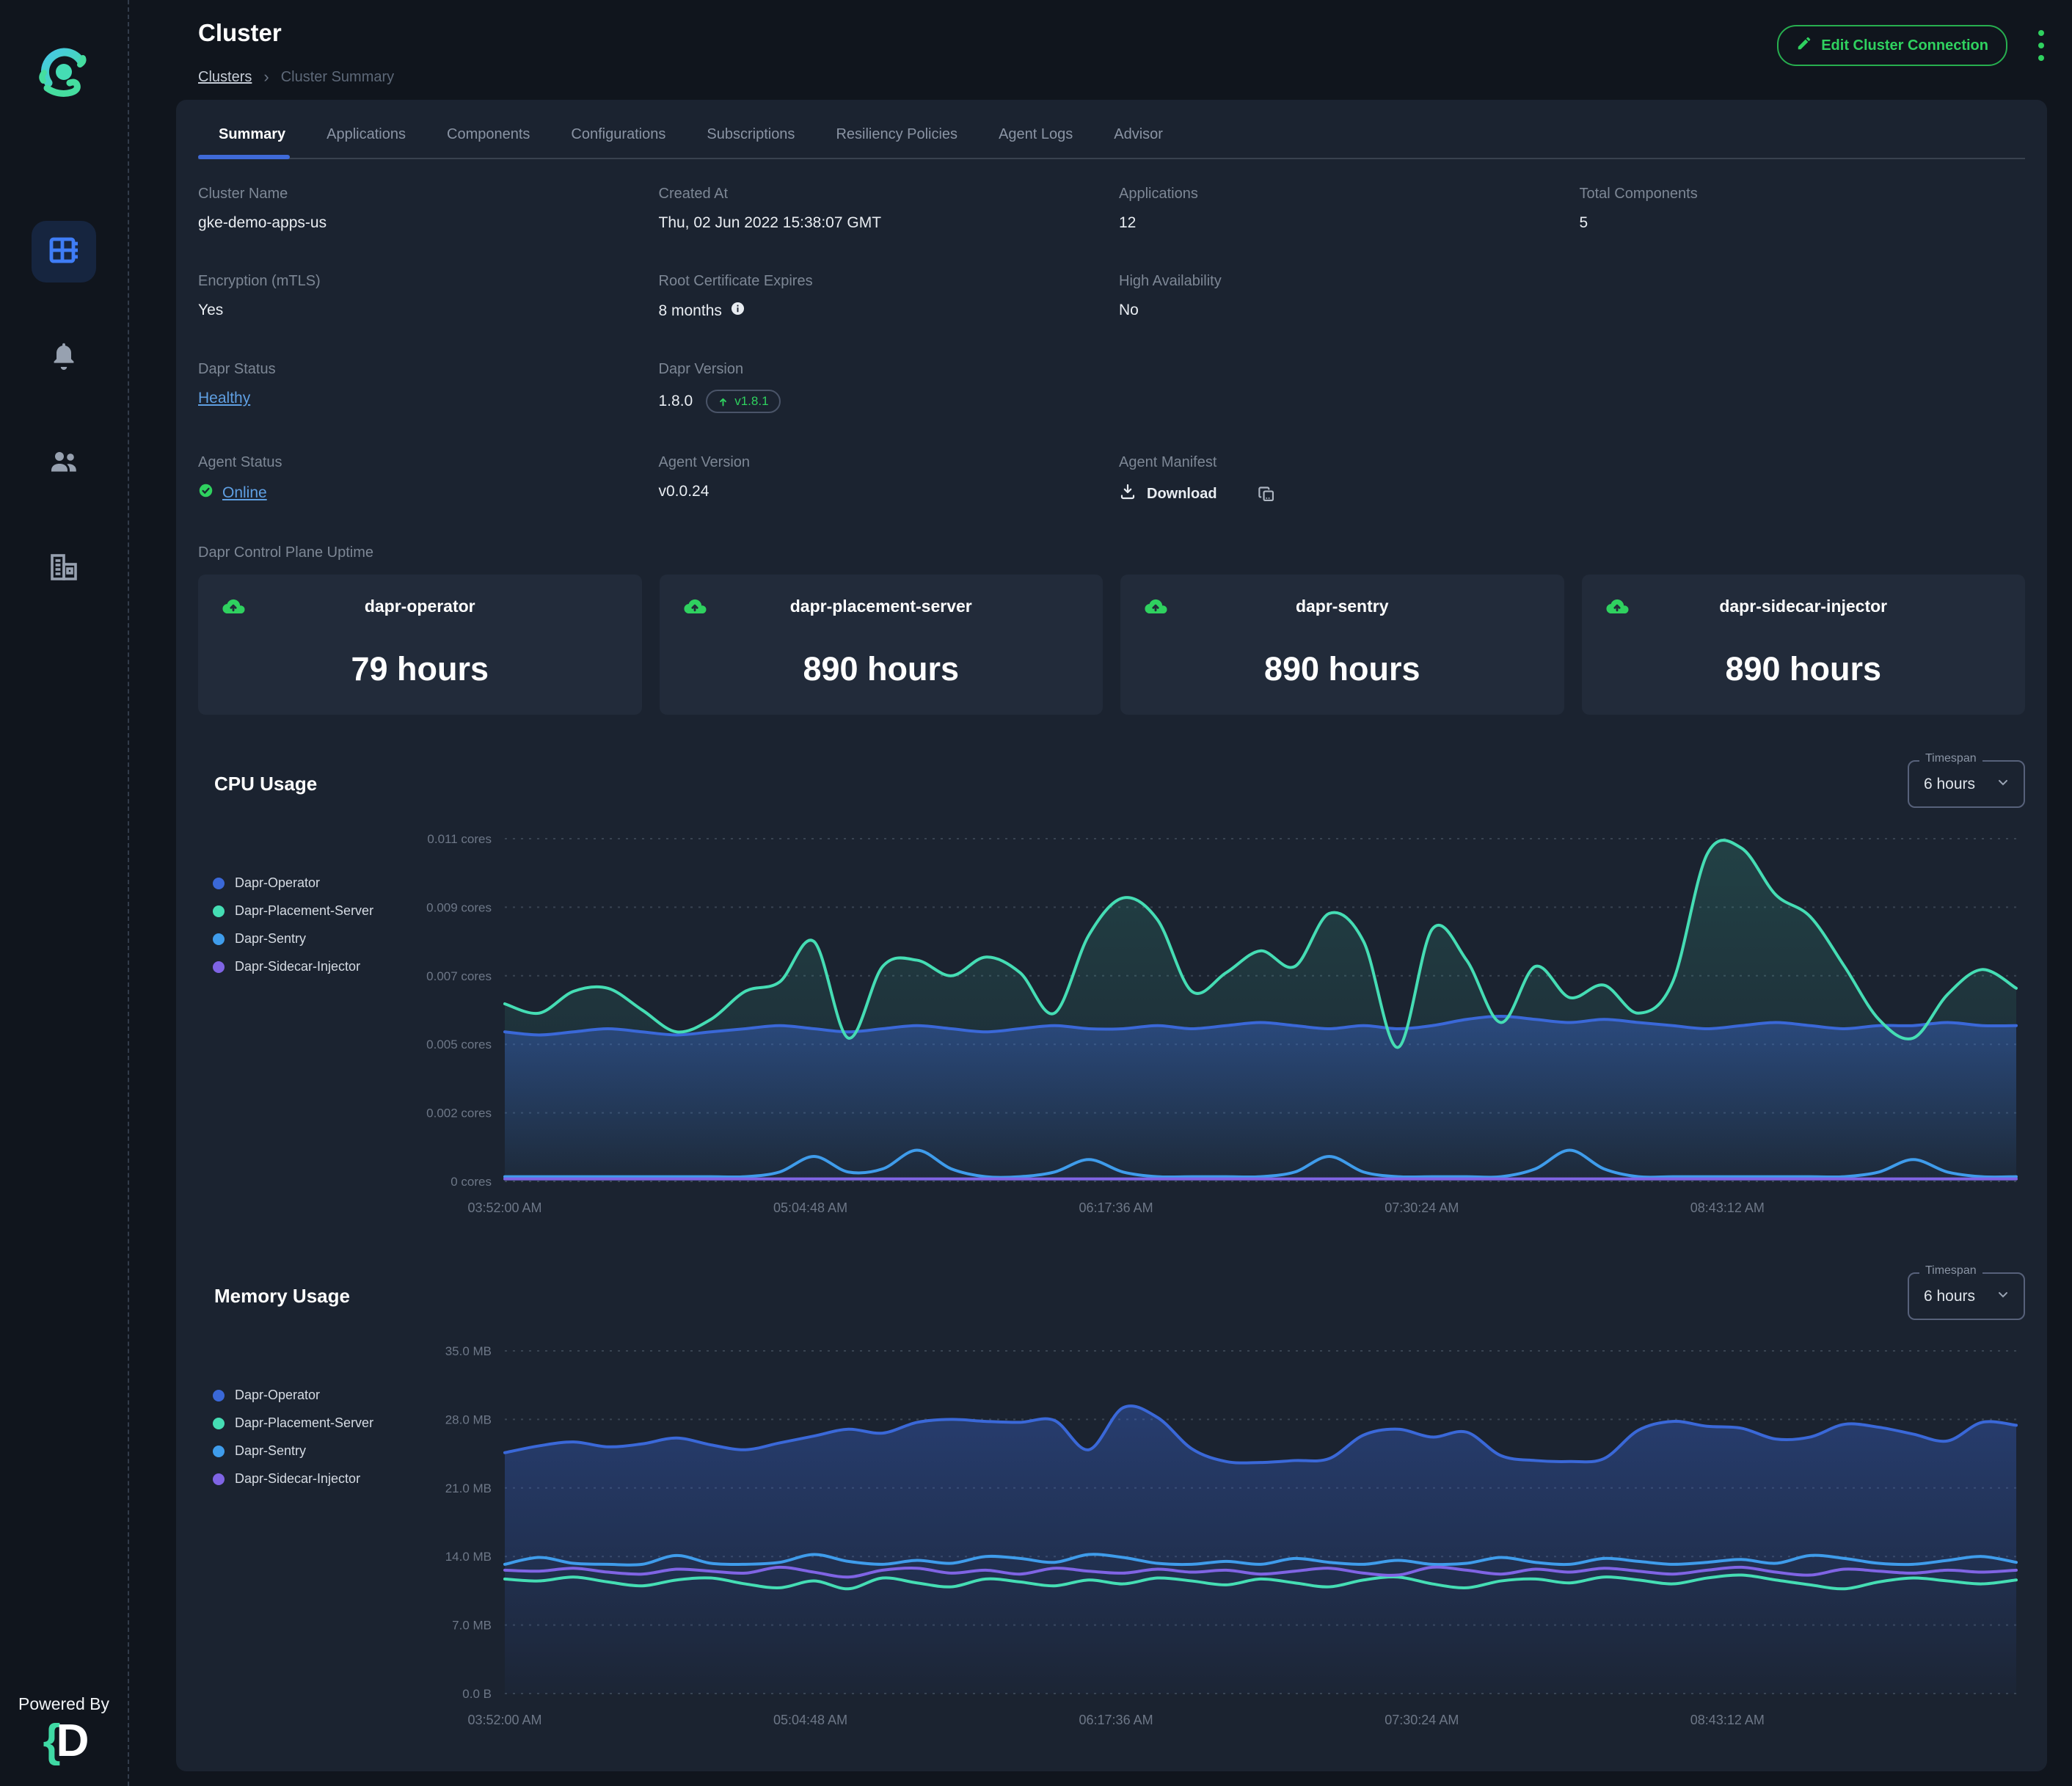 The height and width of the screenshot is (1786, 2072). I want to click on powered-by: Powered By {D, so click(63, 1729).